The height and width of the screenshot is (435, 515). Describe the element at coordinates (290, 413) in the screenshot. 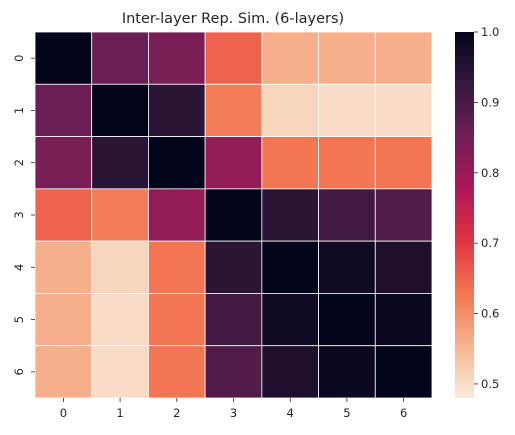

I see `x-tick-label: 4` at that location.